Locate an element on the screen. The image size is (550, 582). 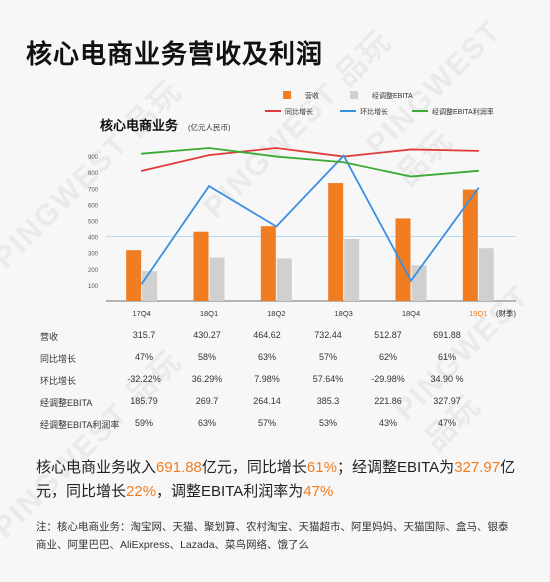
table-cell: 43% is located at coordinates (387, 423).